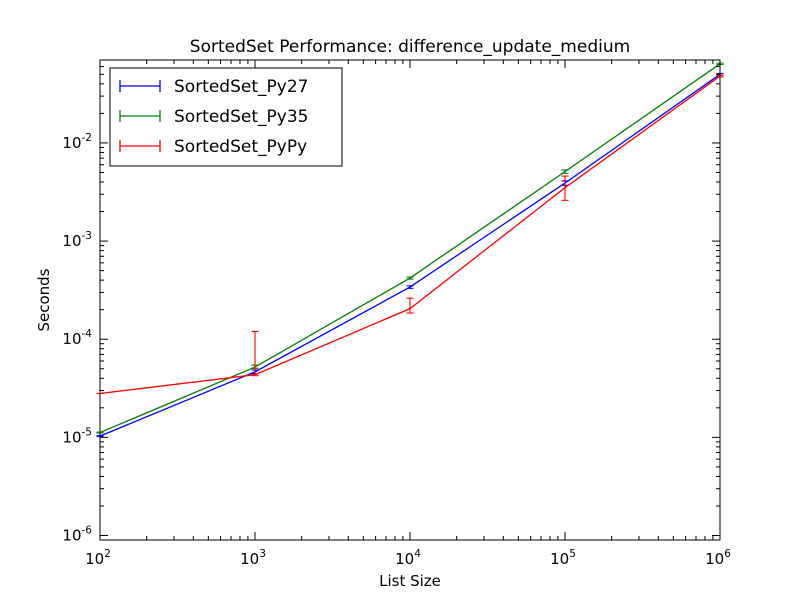 This screenshot has width=800, height=600. Describe the element at coordinates (718, 558) in the screenshot. I see `x-tick-label: 10⁶` at that location.